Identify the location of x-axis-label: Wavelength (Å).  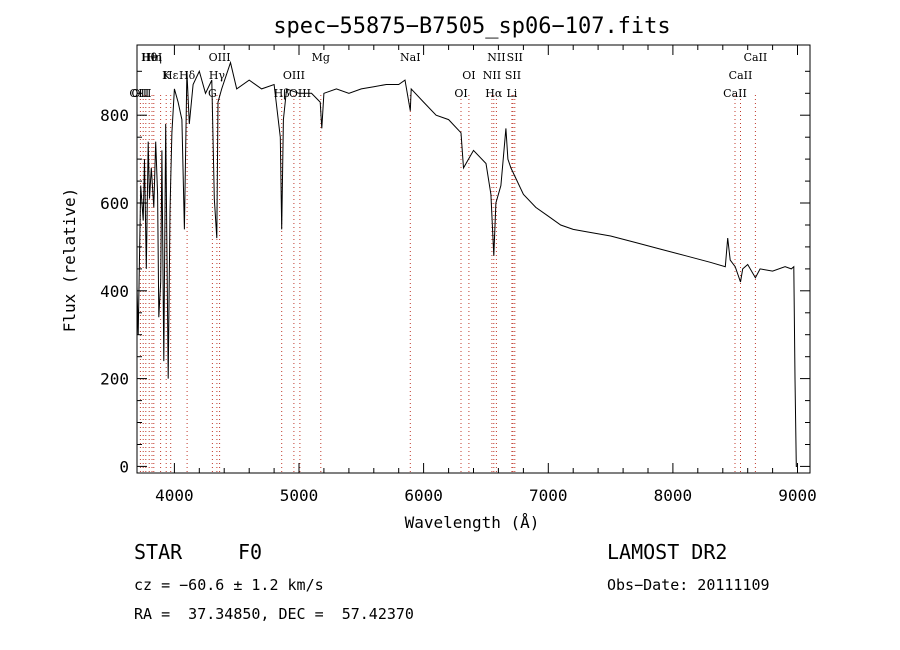
(472, 522).